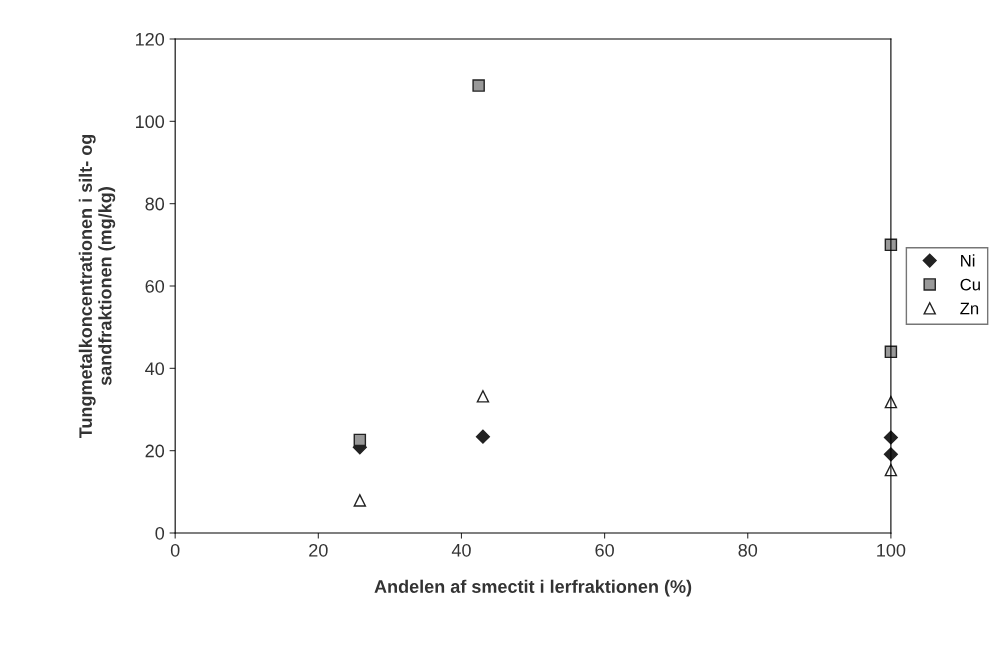 The image size is (1001, 650). I want to click on y-tick-label: 60, so click(155, 286).